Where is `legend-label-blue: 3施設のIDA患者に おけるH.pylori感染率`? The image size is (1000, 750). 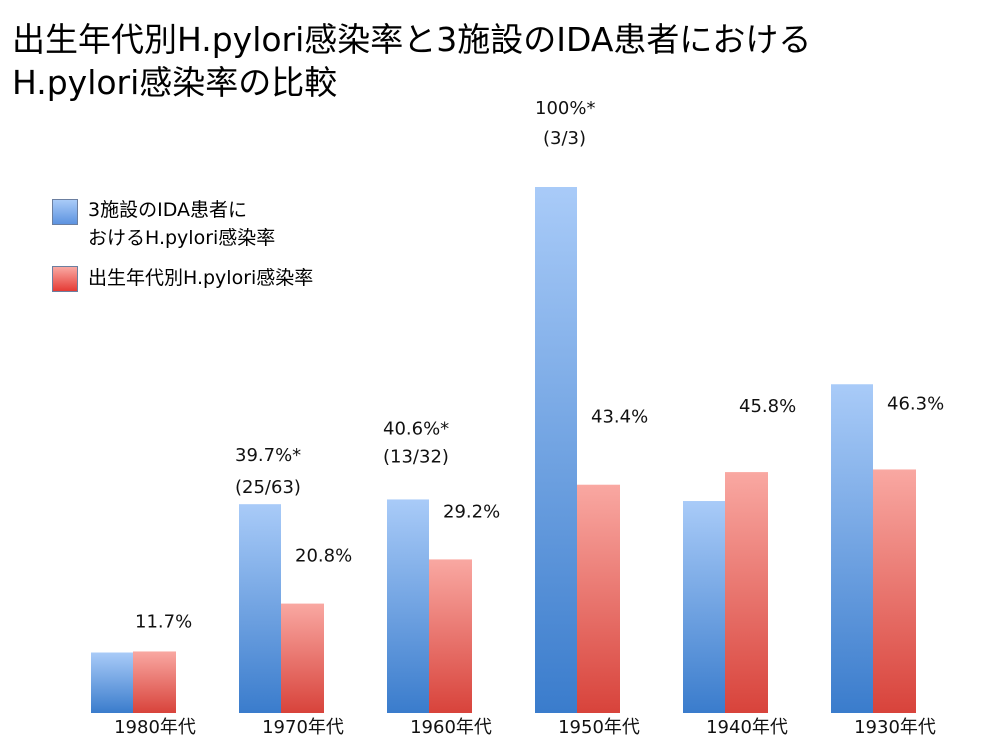
legend-label-blue: 3施設のIDA患者に おけるH.pylori感染率 is located at coordinates (182, 224).